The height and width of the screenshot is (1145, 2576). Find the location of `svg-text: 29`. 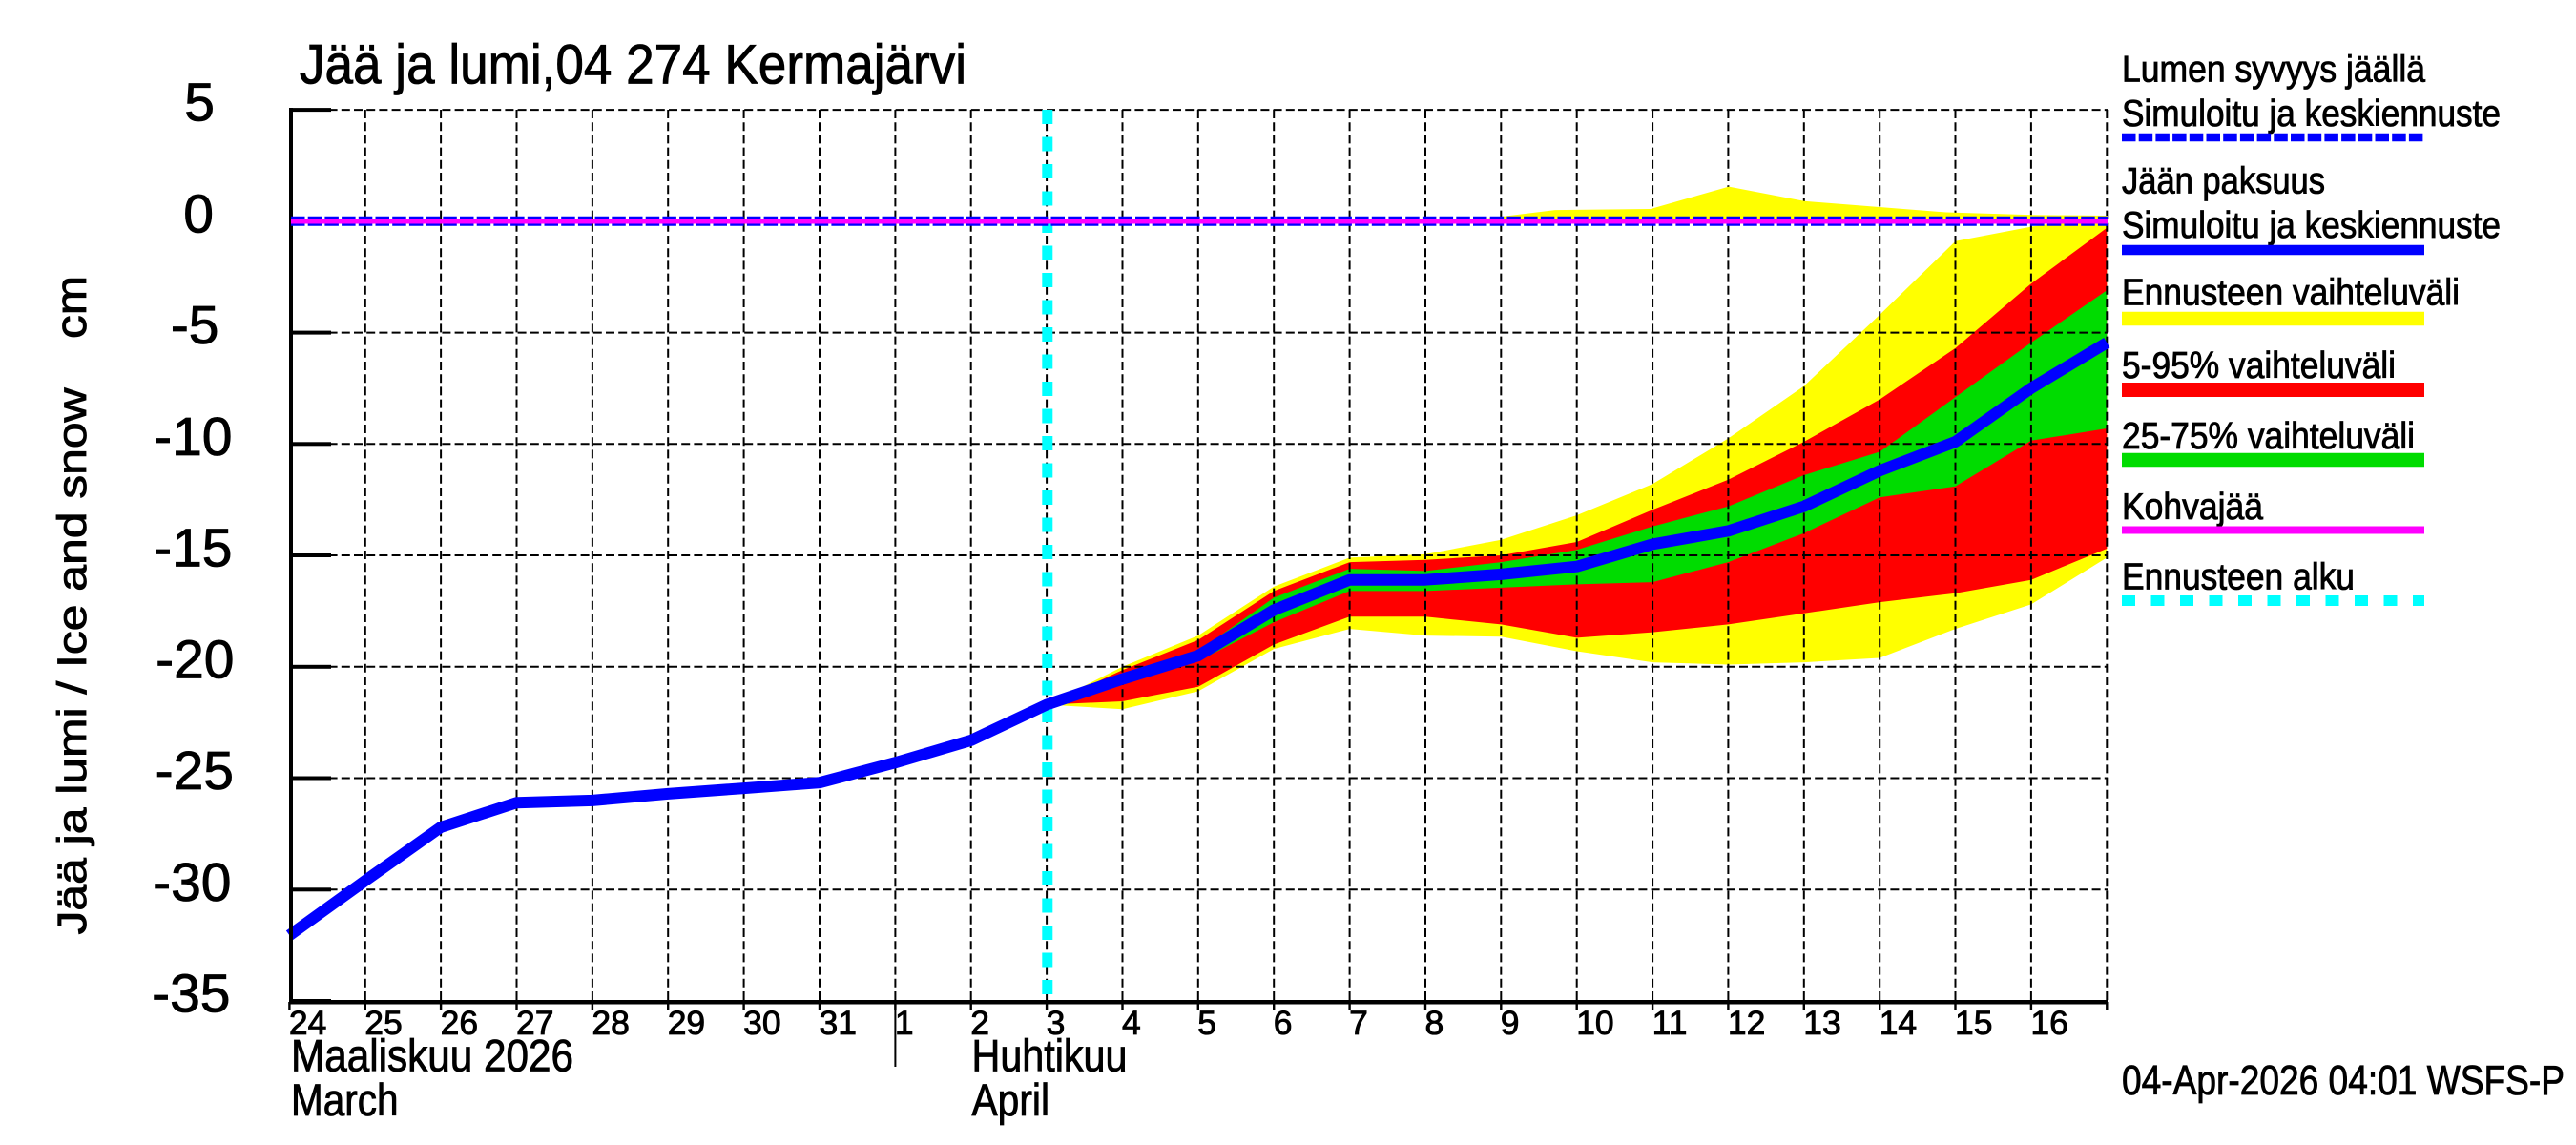

svg-text: 29 is located at coordinates (687, 1023).